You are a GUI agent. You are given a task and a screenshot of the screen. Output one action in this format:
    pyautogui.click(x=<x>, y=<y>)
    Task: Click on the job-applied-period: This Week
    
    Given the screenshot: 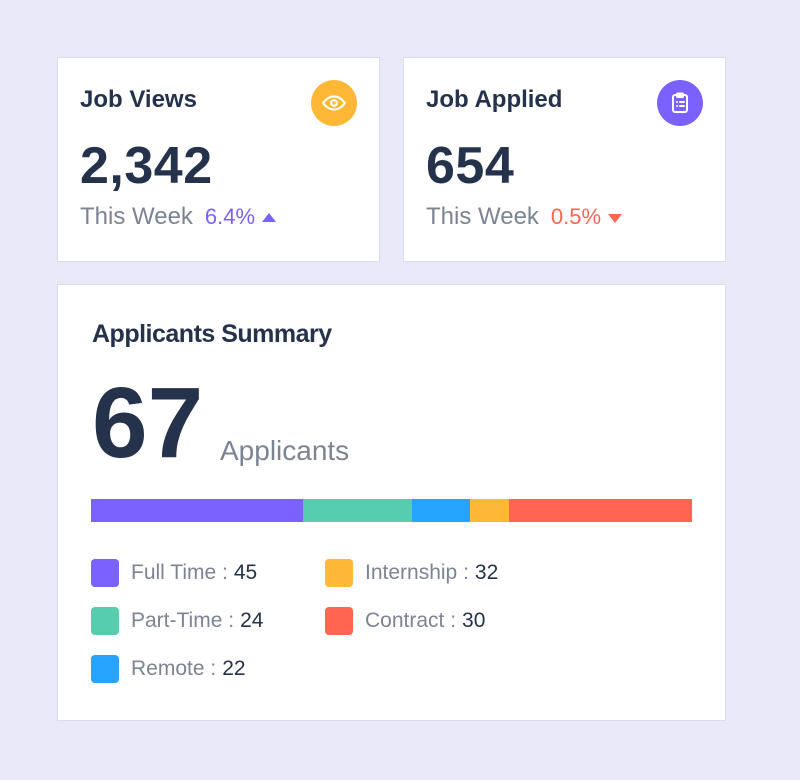 What is the action you would take?
    pyautogui.click(x=482, y=216)
    